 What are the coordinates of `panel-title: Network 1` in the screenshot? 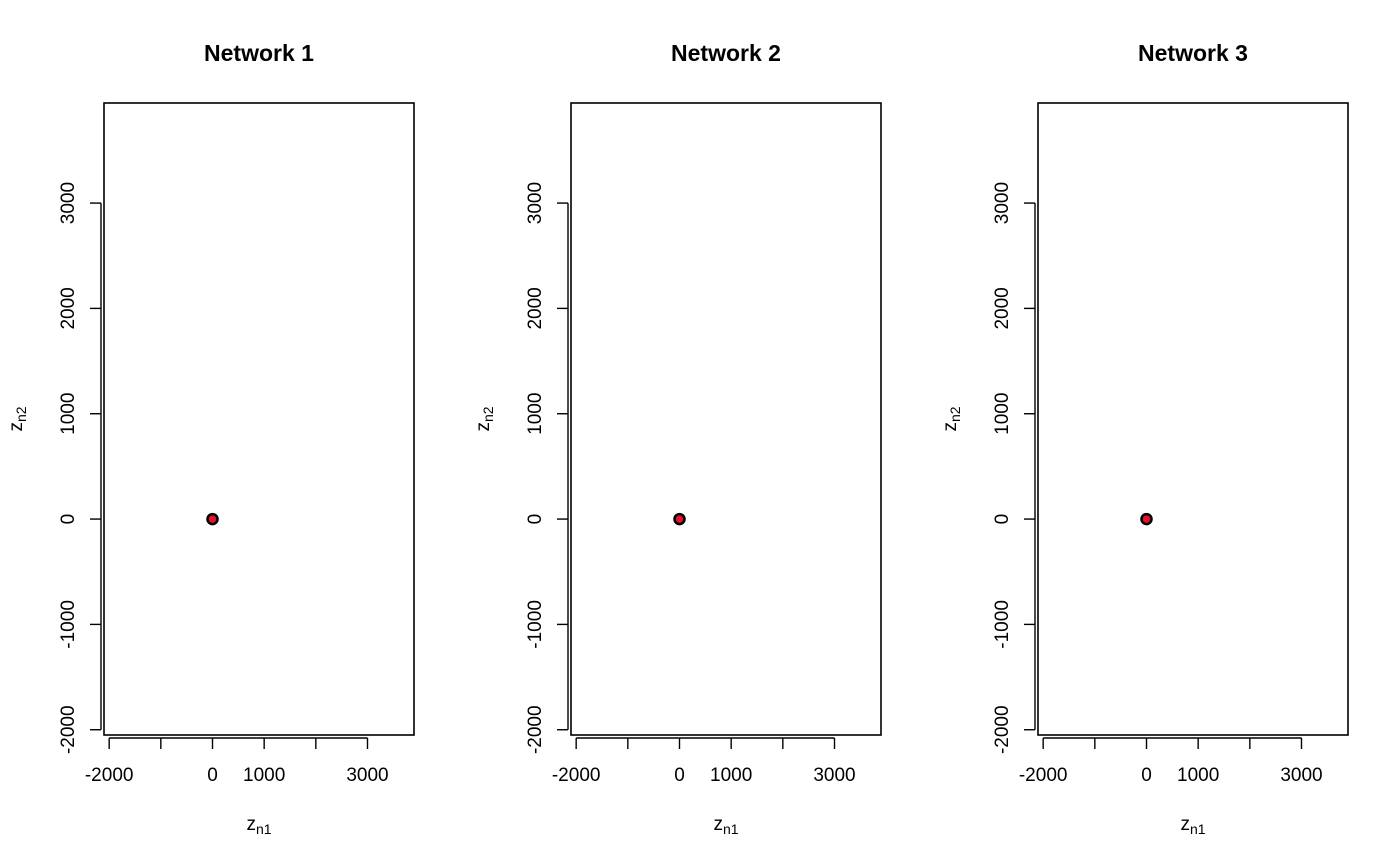 It's located at (259, 53).